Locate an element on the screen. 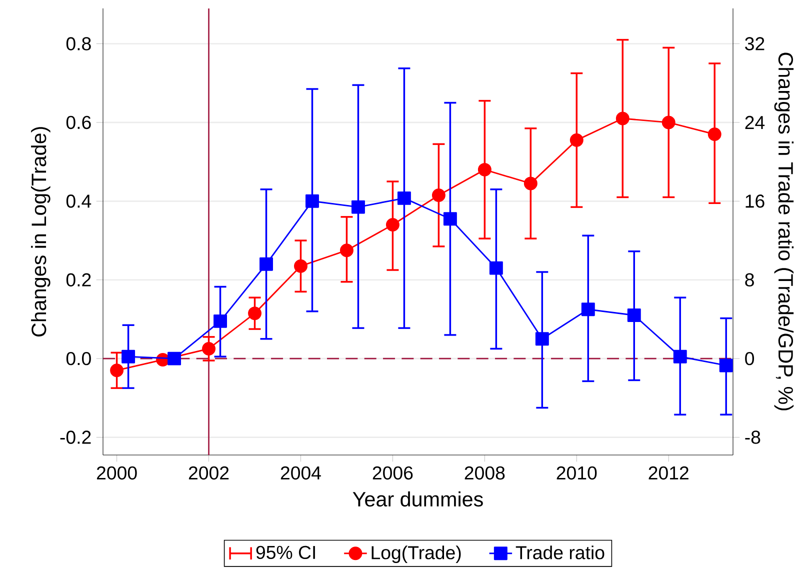  text: 95% CI is located at coordinates (285, 553).